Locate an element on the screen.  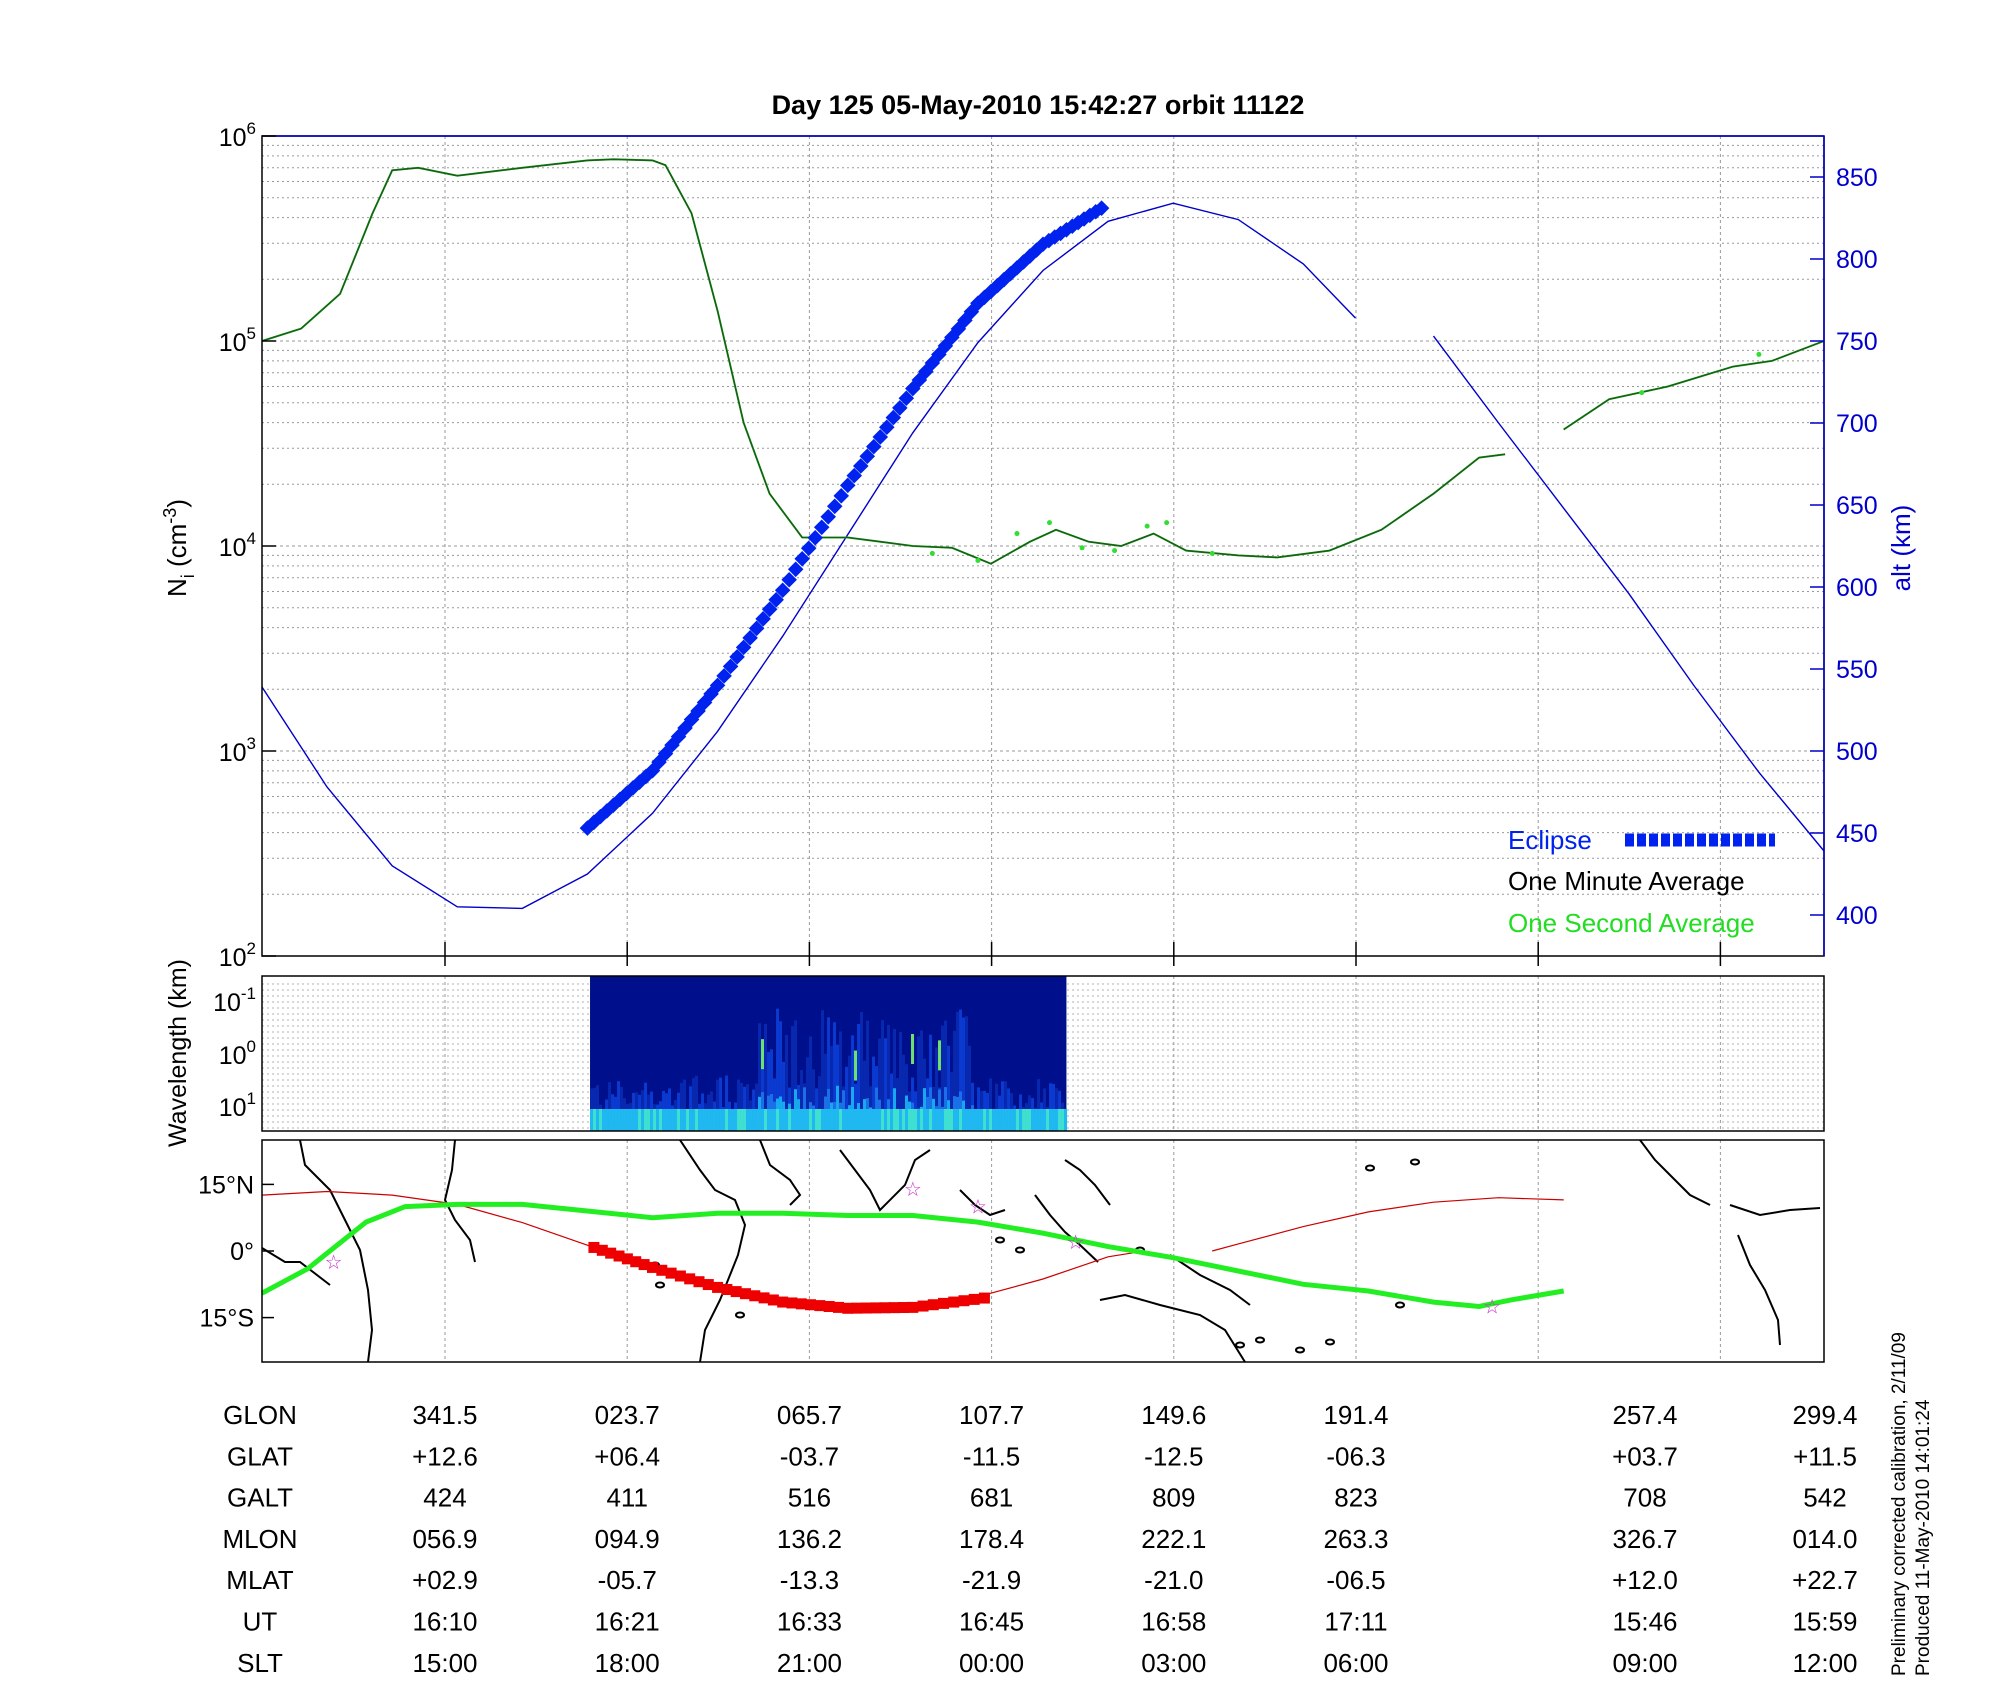
table-cell: +02.9 is located at coordinates (445, 1580).